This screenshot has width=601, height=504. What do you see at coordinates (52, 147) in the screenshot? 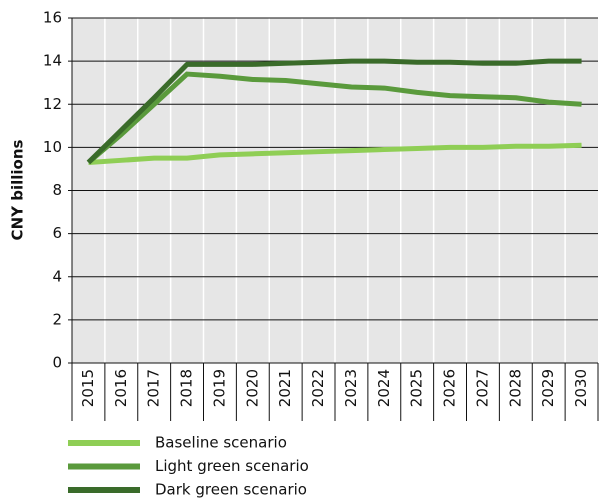
I see `y-tick-label: 10` at bounding box center [52, 147].